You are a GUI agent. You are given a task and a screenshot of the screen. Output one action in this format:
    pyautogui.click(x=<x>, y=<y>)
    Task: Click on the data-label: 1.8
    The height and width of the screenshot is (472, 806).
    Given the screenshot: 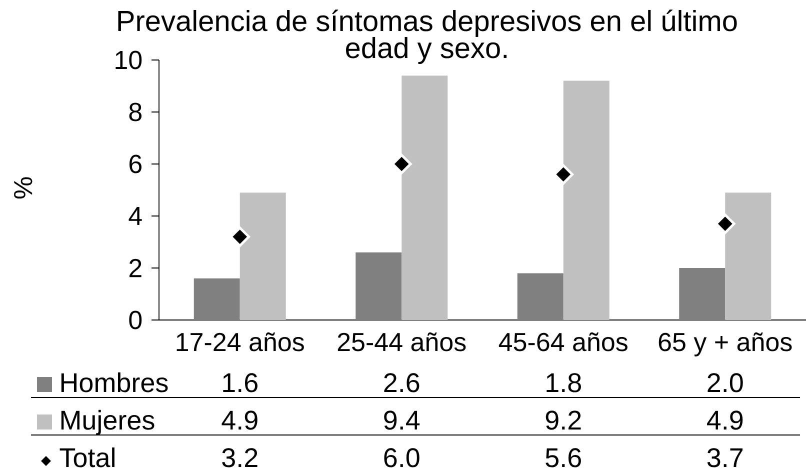 What is the action you would take?
    pyautogui.click(x=563, y=382)
    